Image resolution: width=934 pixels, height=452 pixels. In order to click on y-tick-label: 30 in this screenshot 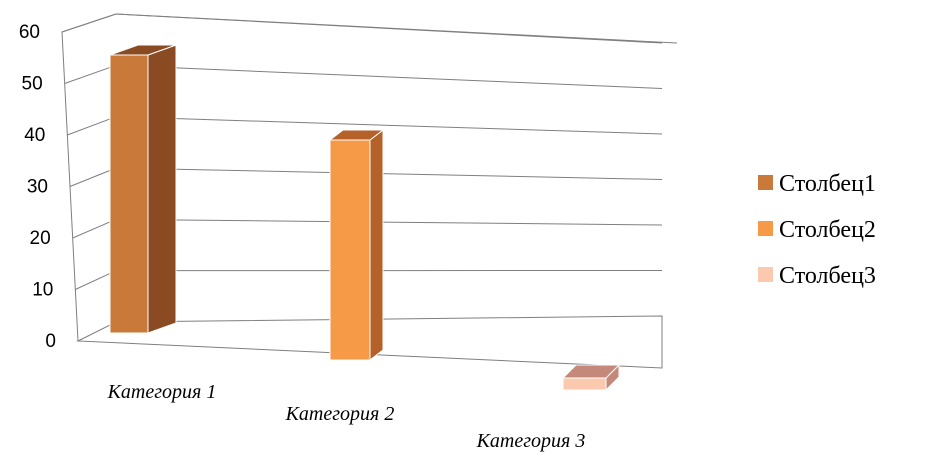, I will do `click(37, 187)`.